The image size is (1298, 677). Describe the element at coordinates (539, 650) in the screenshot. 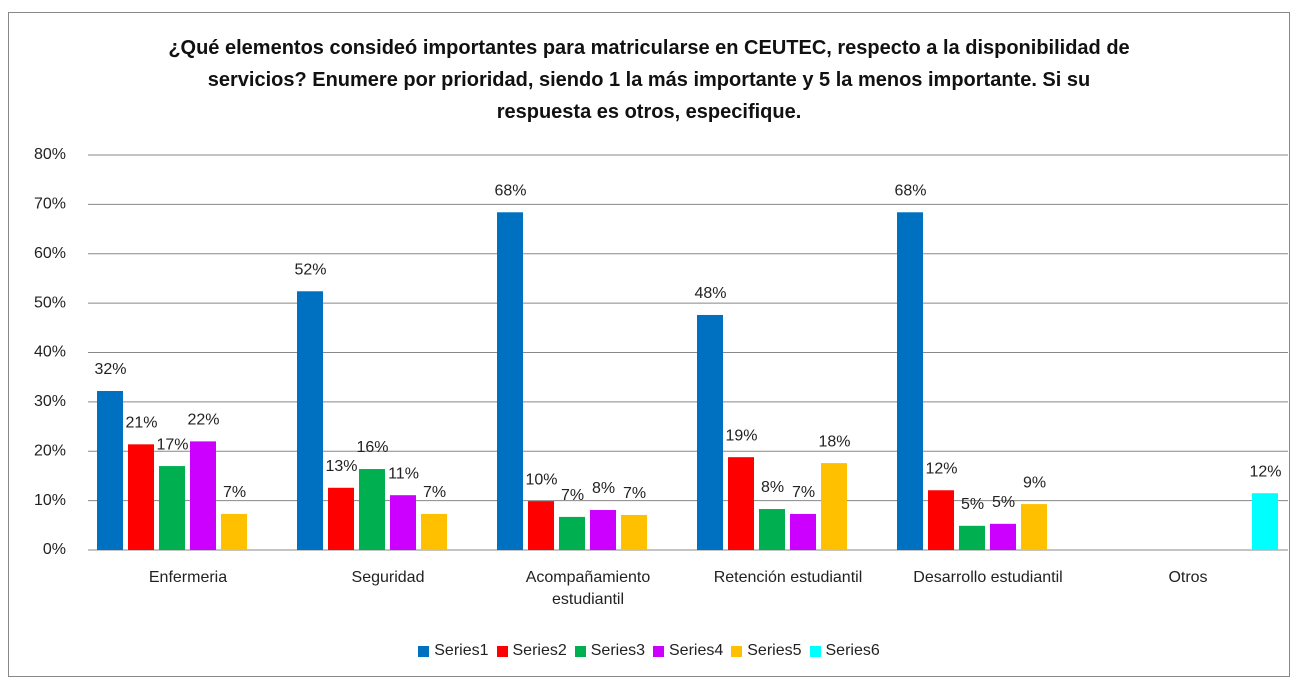

I see `legend-label: Series2` at that location.